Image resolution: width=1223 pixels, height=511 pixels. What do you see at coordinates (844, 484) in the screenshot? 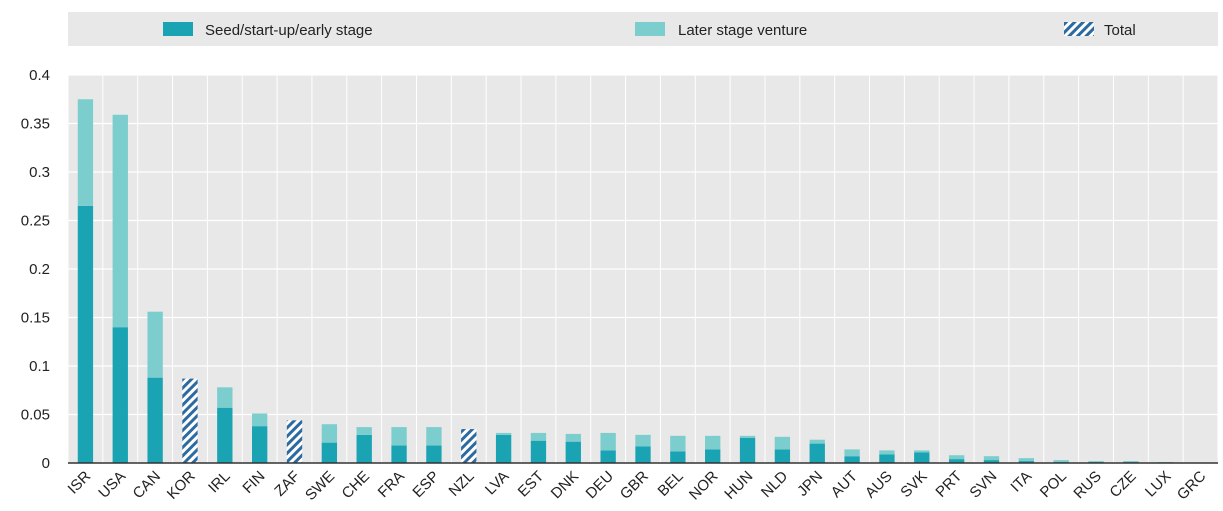
I see `x-tick-label-aut: AUT` at bounding box center [844, 484].